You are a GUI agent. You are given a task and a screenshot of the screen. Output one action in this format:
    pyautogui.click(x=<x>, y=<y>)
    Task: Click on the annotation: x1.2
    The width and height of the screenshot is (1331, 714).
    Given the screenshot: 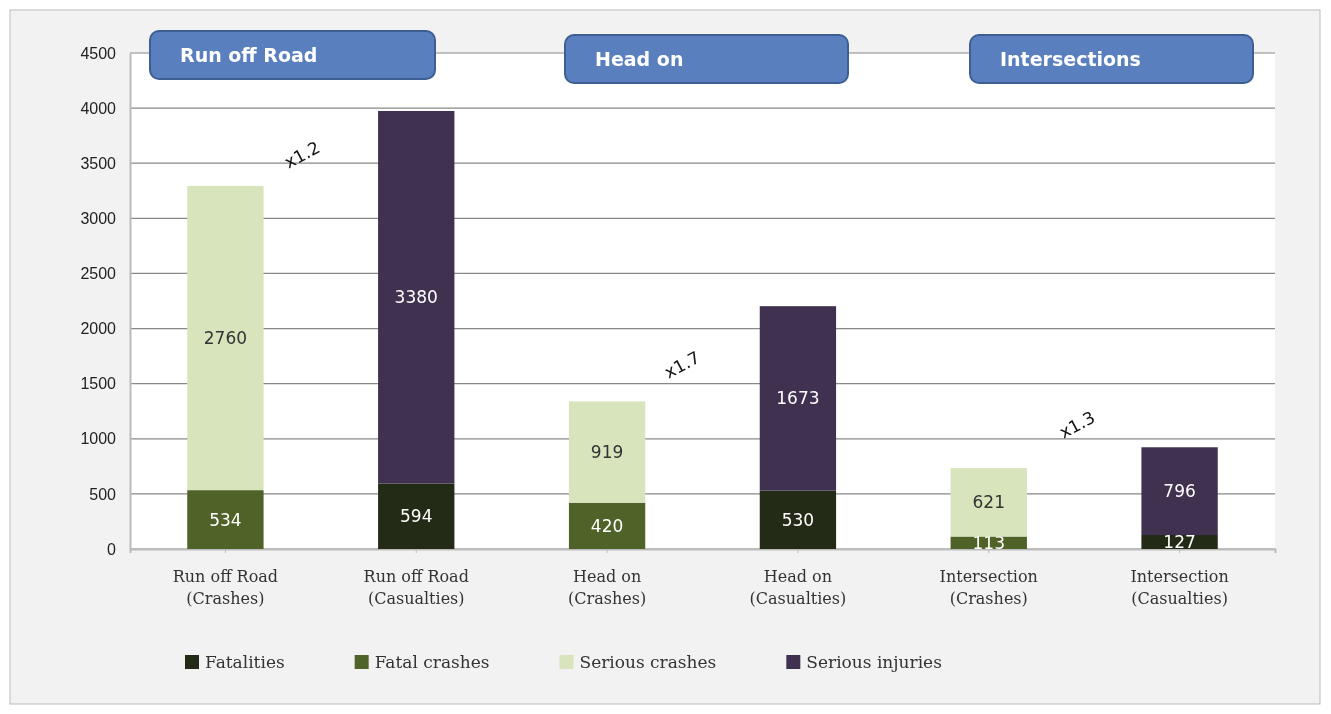 What is the action you would take?
    pyautogui.click(x=302, y=155)
    